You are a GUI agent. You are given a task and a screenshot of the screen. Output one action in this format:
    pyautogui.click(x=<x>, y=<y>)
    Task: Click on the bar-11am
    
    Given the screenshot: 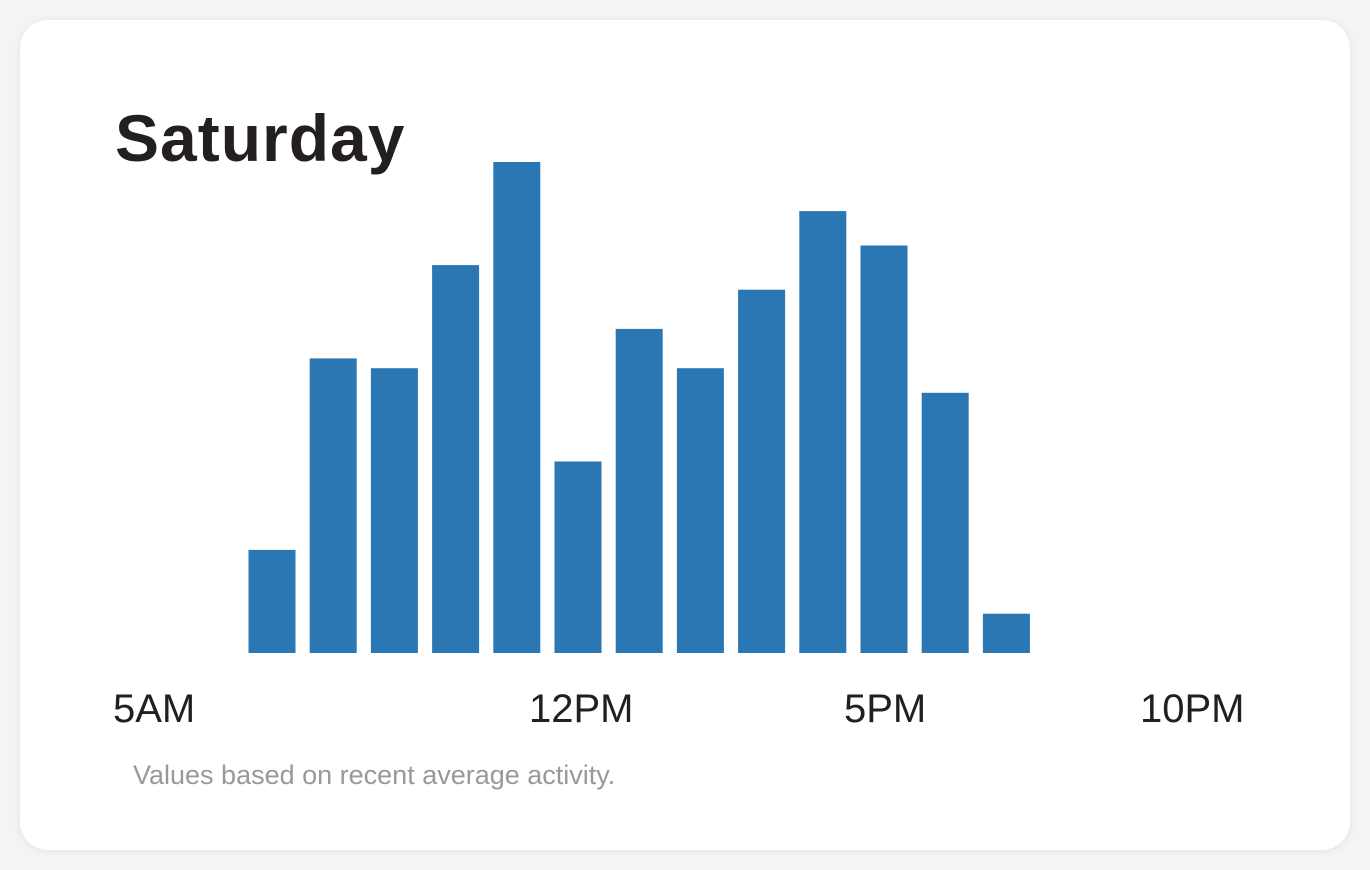 What is the action you would take?
    pyautogui.click(x=517, y=407)
    